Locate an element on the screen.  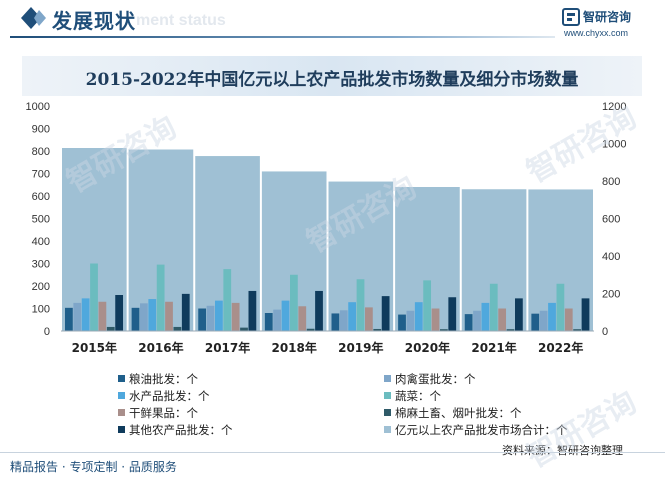
right-tick-label: 1000 is located at coordinates (614, 145).